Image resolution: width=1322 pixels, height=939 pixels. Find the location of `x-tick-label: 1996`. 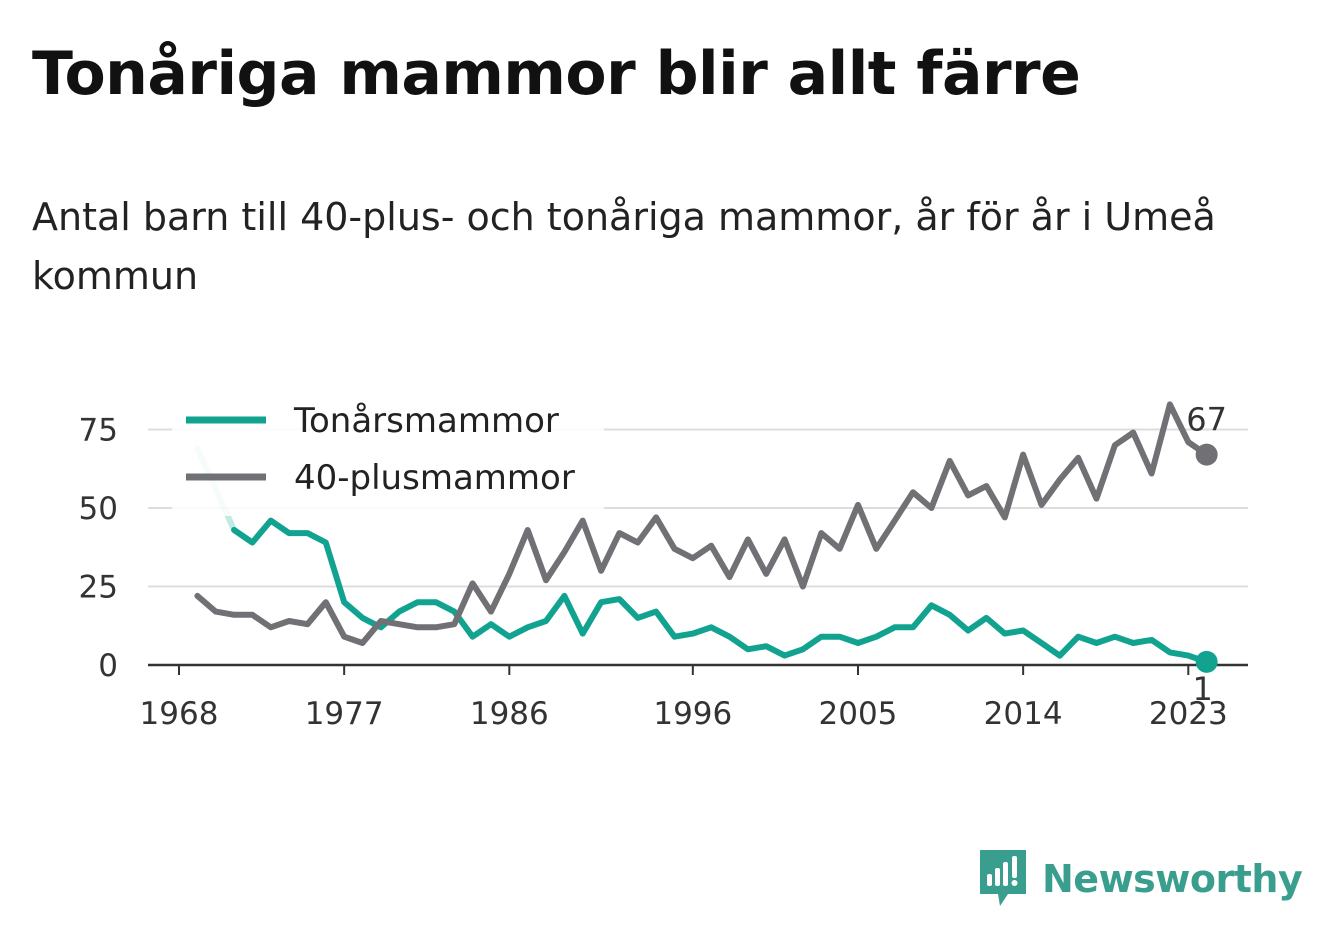

x-tick-label: 1996 is located at coordinates (692, 714).